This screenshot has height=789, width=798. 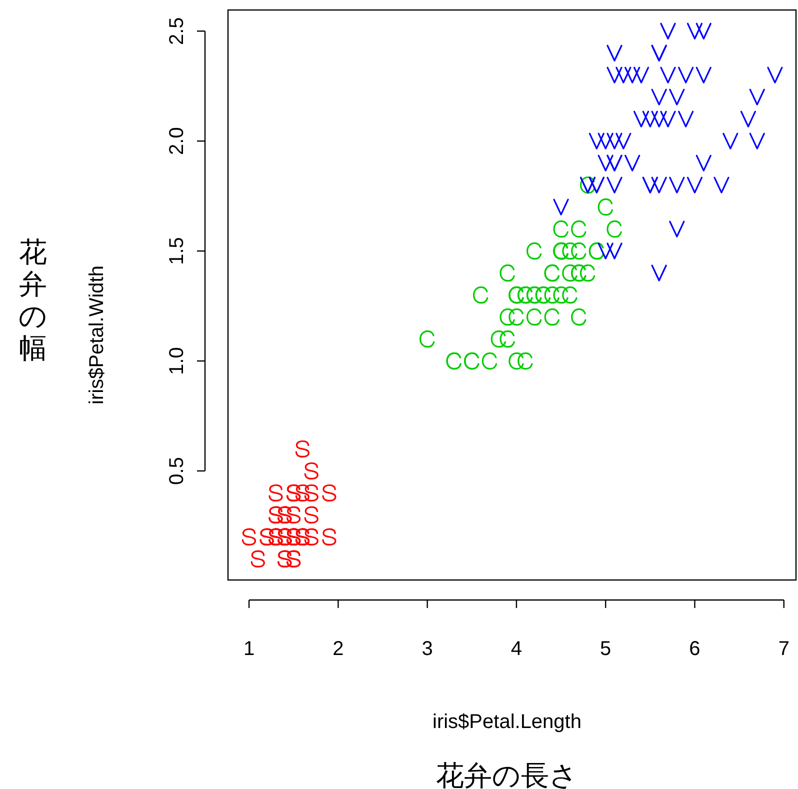 I want to click on ylabel-vertical: 花弁の幅, so click(x=33, y=300).